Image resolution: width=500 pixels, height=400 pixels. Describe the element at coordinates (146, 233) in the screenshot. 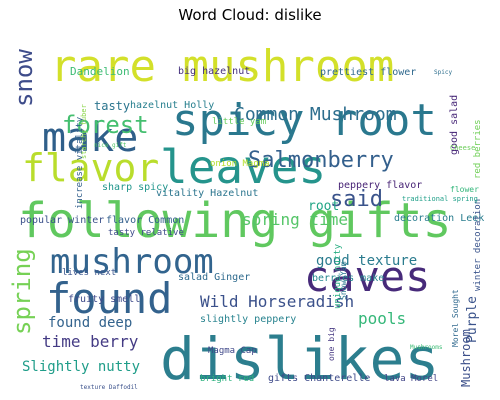

I see `word-tasty-relative: tasty relative` at that location.